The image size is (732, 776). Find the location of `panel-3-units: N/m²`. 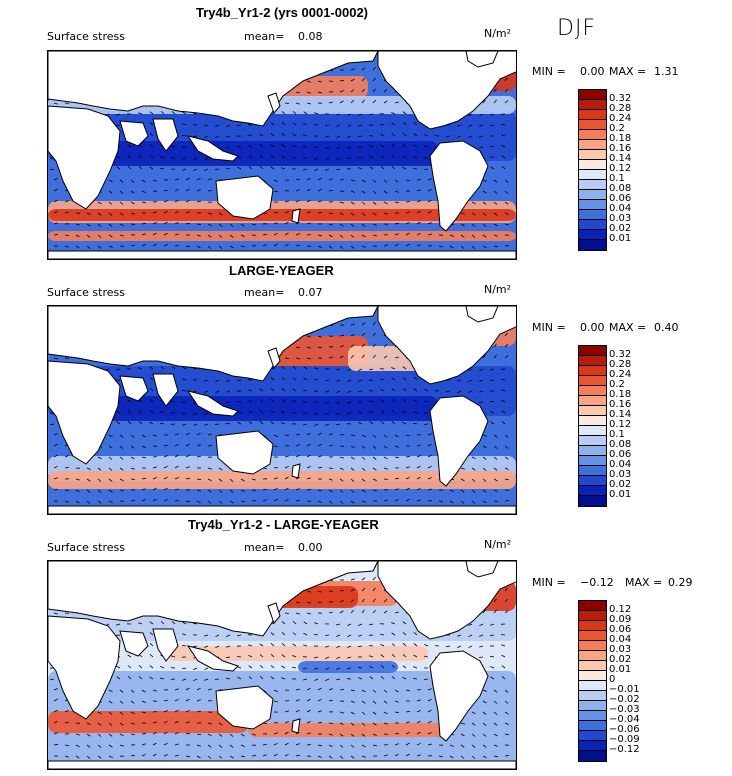

panel-3-units: N/m² is located at coordinates (498, 544).